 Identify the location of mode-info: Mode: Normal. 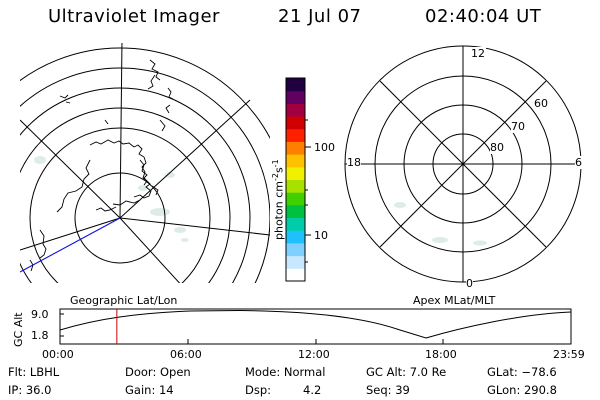
(285, 372).